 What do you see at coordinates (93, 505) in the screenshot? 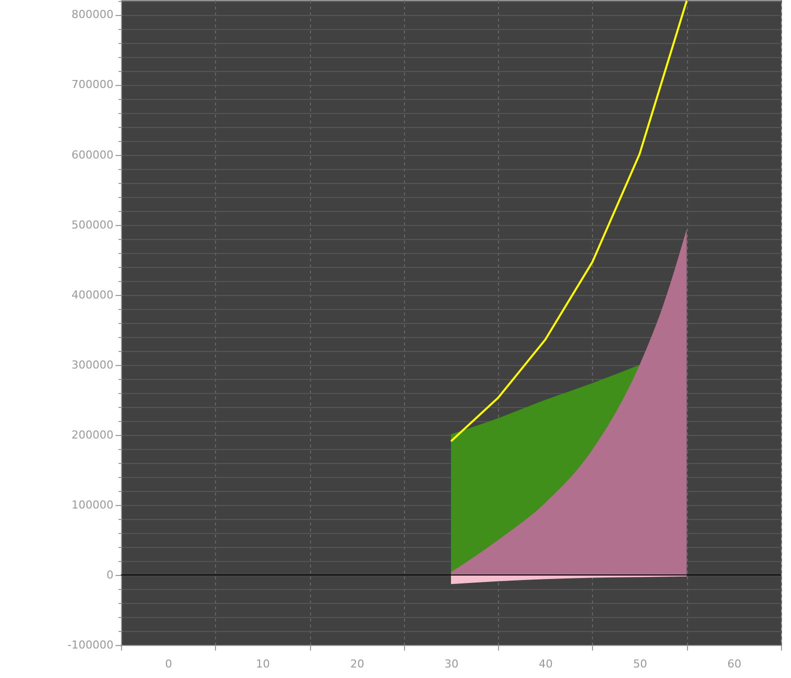
I see `y-tick-label: 100000` at bounding box center [93, 505].